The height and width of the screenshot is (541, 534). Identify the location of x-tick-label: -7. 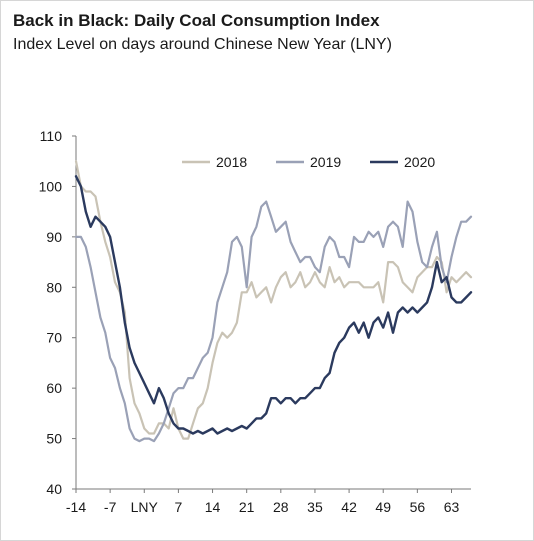
(110, 507).